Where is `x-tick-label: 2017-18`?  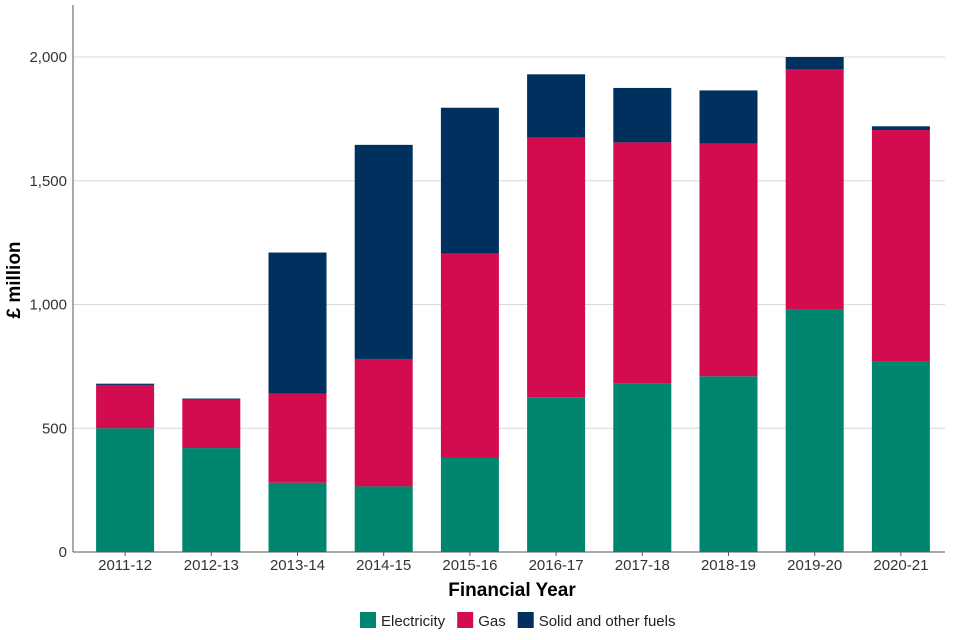
x-tick-label: 2017-18 is located at coordinates (642, 565).